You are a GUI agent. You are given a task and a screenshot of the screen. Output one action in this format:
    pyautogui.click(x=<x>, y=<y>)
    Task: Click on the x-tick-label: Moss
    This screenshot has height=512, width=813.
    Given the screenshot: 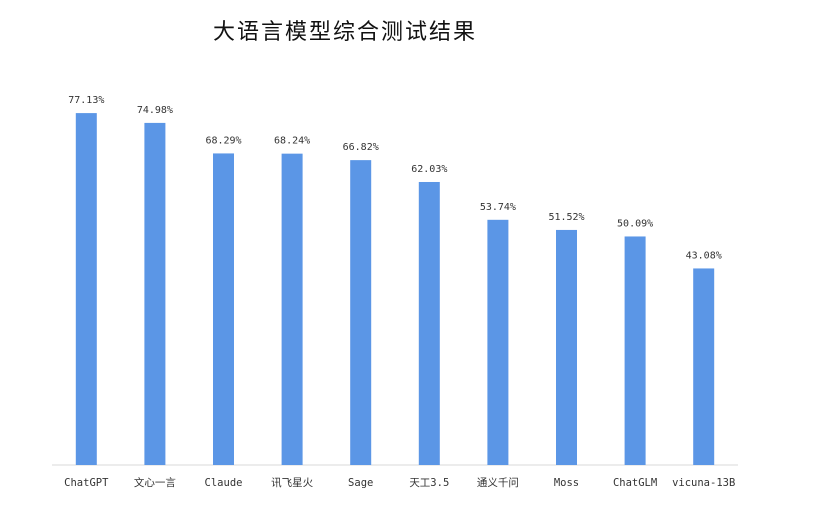 What is the action you would take?
    pyautogui.click(x=566, y=483)
    